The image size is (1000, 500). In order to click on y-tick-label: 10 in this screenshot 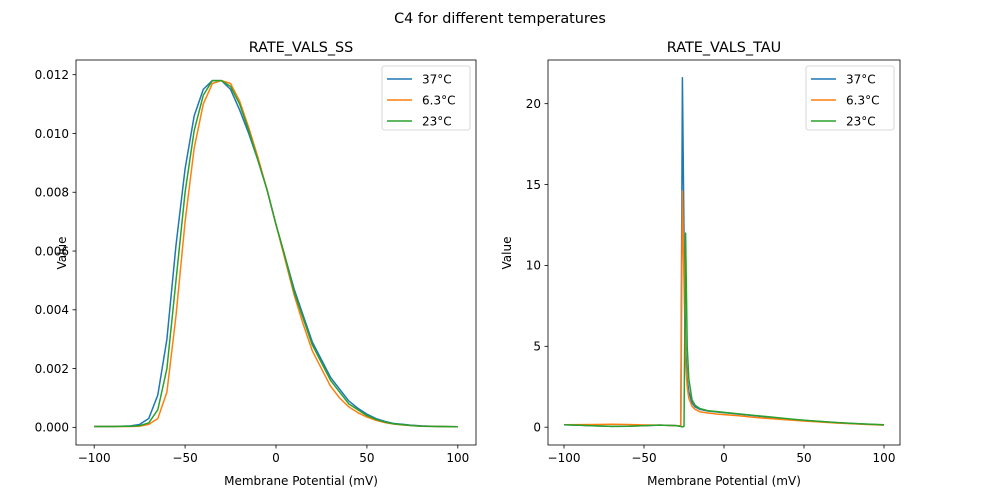, I will do `click(533, 266)`.